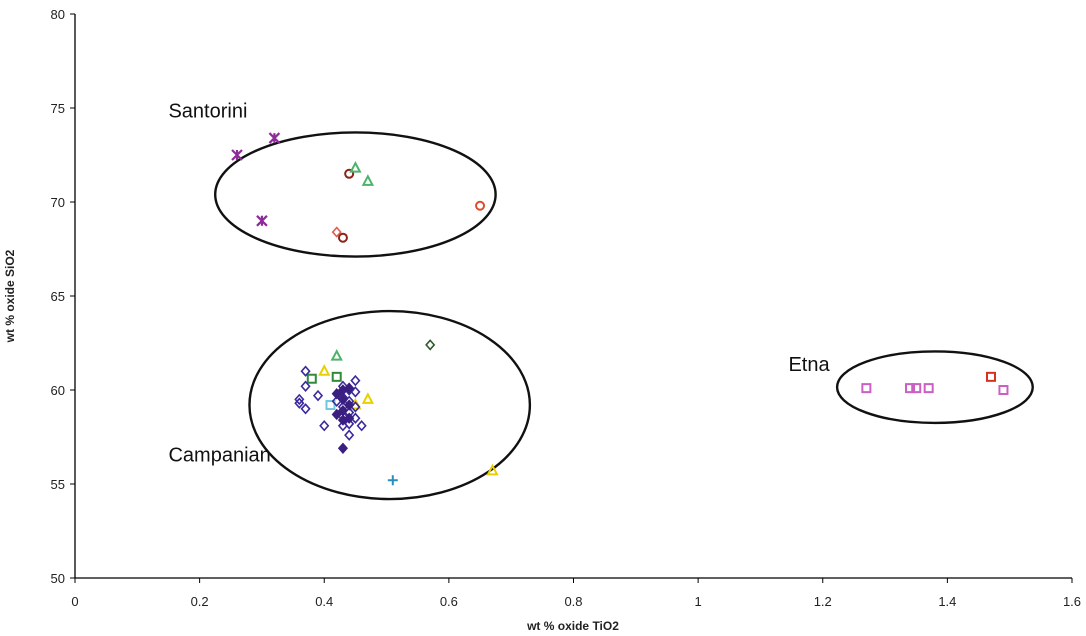  I want to click on x-tick-label: 0, so click(74, 601).